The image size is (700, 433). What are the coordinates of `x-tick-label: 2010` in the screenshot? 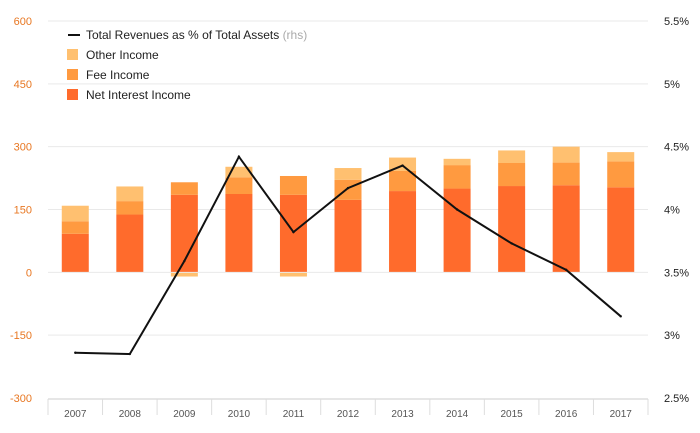 It's located at (239, 414).